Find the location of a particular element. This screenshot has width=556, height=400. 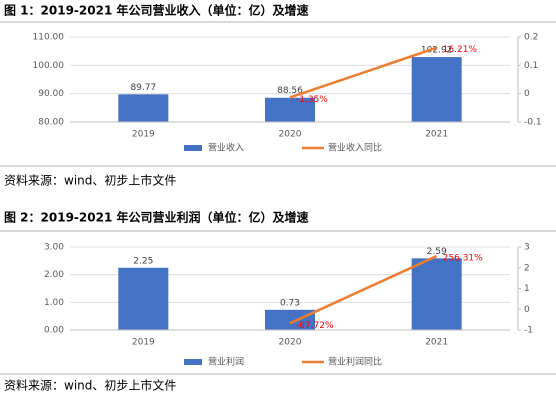

y-tick-label: 80.00 is located at coordinates (51, 123).